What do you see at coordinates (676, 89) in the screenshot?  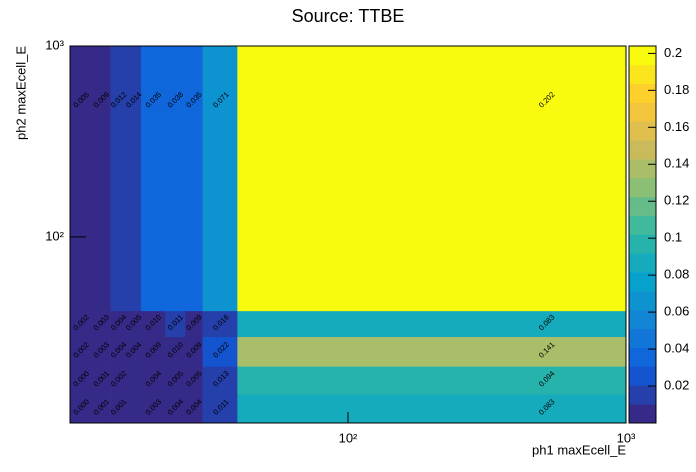 I see `colorbar-tick-label: 0.18` at bounding box center [676, 89].